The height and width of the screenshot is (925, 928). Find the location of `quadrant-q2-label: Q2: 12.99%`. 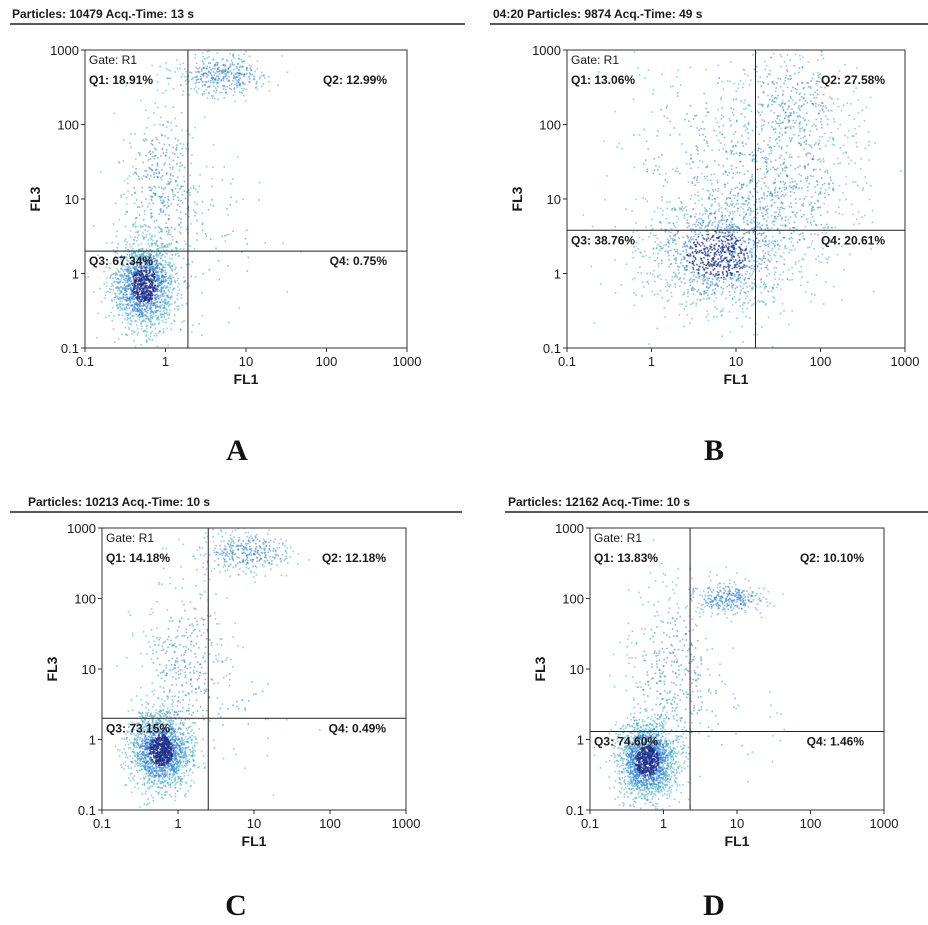

quadrant-q2-label: Q2: 12.99% is located at coordinates (355, 80).